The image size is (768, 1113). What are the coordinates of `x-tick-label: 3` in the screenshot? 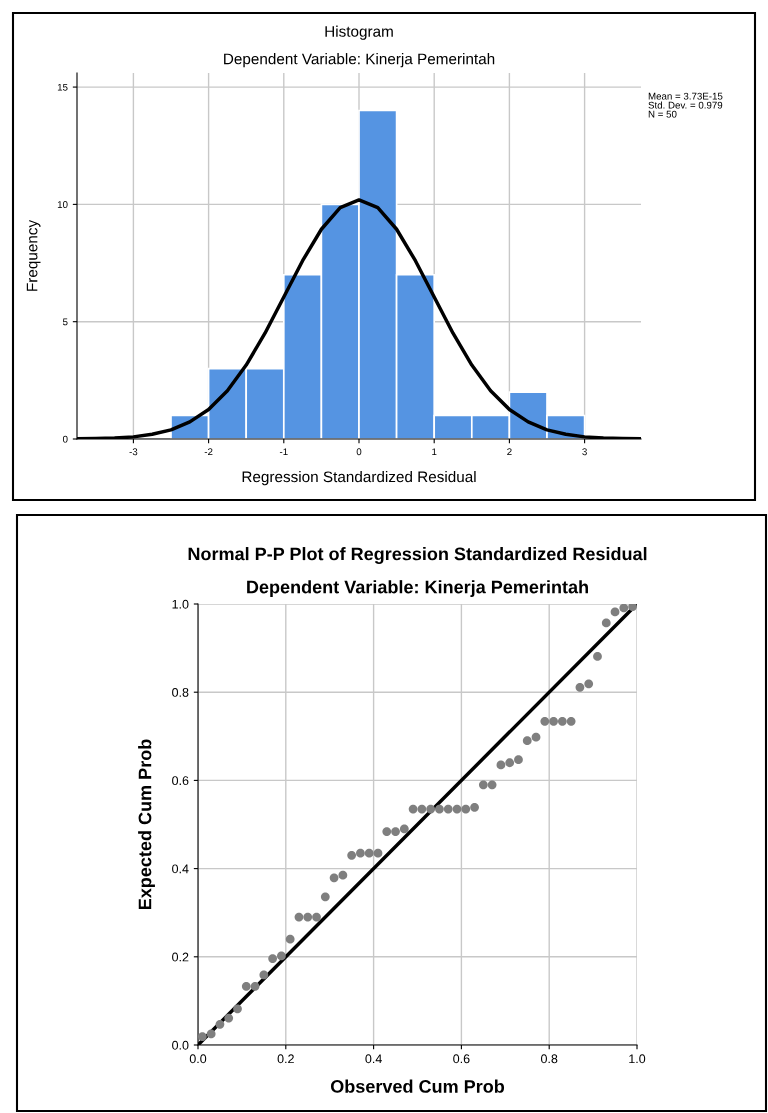 It's located at (584, 452).